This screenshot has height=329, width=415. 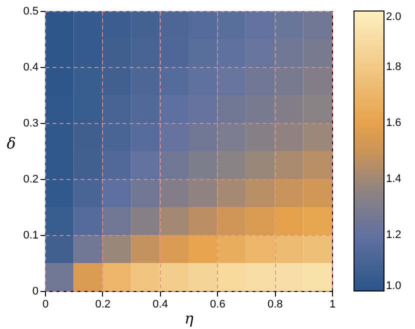 I want to click on color-bar-label: 1.2, so click(x=394, y=235).